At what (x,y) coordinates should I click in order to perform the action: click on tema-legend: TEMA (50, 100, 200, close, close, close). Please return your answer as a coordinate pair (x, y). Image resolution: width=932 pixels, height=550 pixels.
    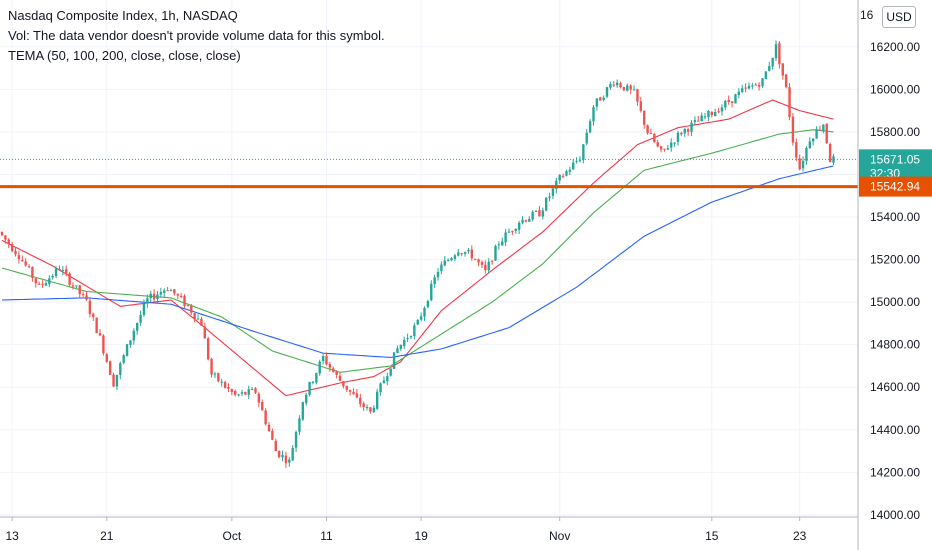
    Looking at the image, I should click on (124, 55).